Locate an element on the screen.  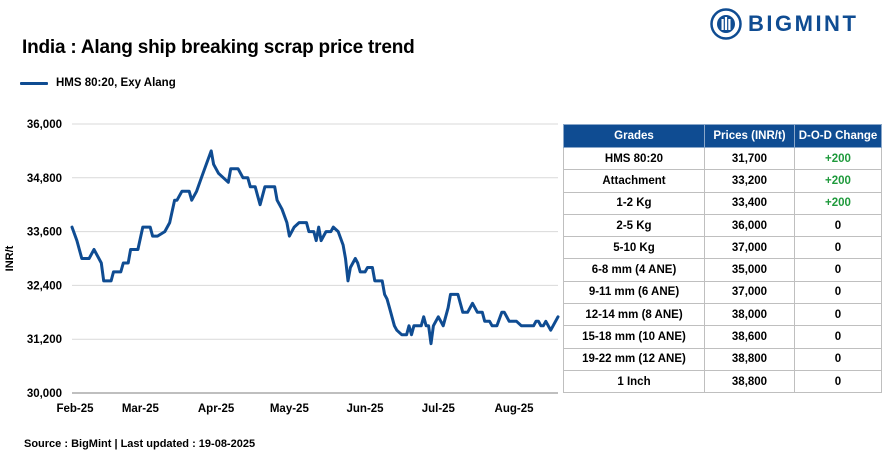
table-row: 15-18 mm (10 ANE) 38,600 0 is located at coordinates (722, 337).